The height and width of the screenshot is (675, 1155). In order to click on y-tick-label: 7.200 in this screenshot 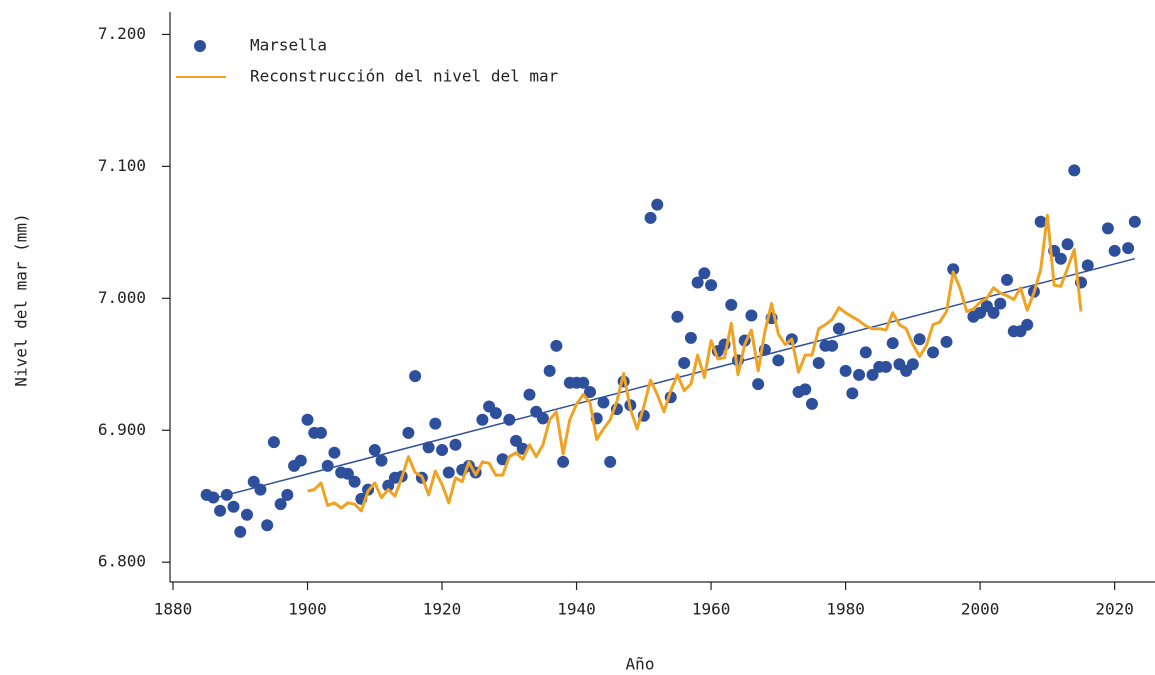, I will do `click(122, 33)`.